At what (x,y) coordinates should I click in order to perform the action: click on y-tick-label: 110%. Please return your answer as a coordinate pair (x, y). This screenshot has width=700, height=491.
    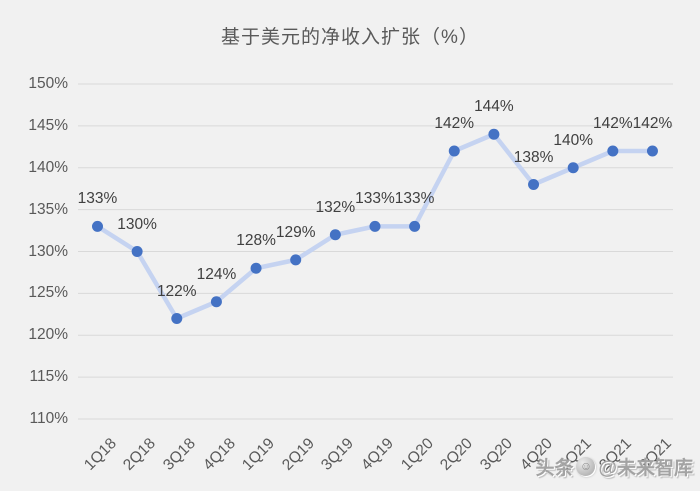
    Looking at the image, I should click on (49, 418).